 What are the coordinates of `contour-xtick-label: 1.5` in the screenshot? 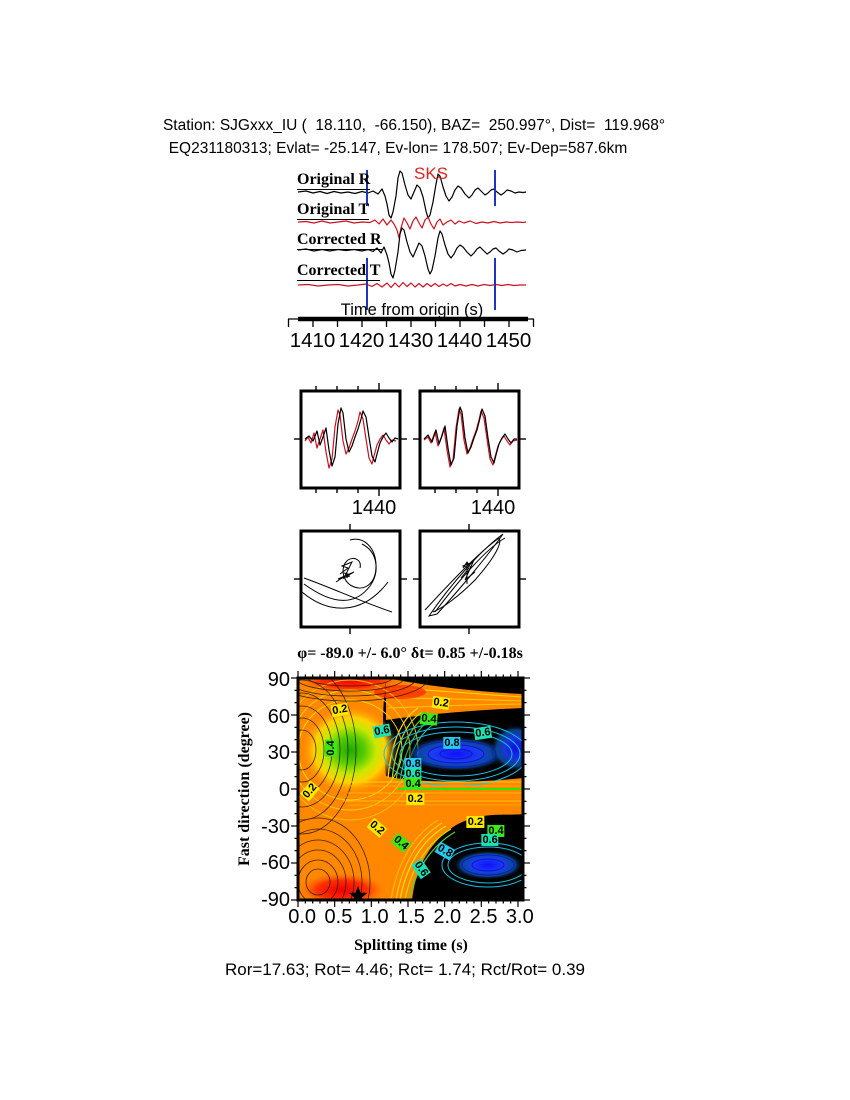 It's located at (411, 917).